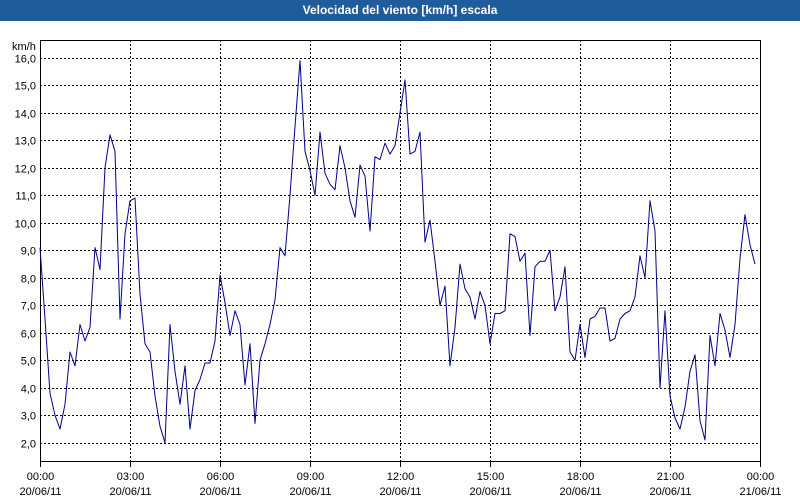  Describe the element at coordinates (491, 477) in the screenshot. I see `x-tick-label-time: 15:00` at that location.